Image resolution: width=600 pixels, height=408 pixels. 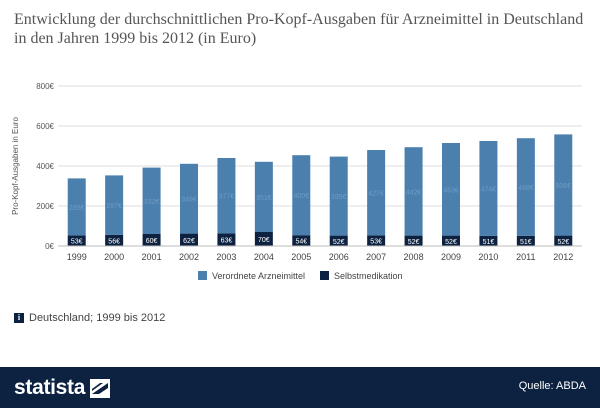 I want to click on x-tick-label: 2012, so click(x=563, y=257).